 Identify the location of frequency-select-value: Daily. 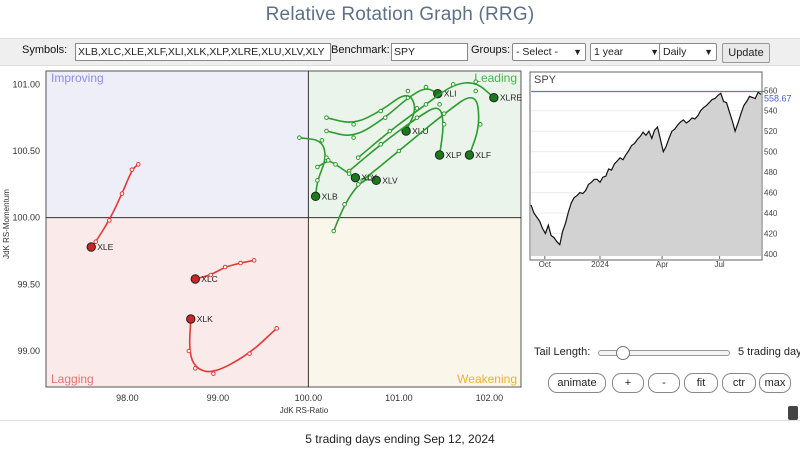
(675, 52).